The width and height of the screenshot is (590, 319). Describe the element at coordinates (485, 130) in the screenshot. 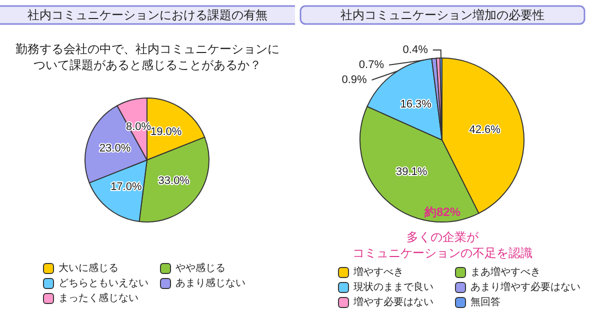

I see `data-label: 42.6%` at that location.